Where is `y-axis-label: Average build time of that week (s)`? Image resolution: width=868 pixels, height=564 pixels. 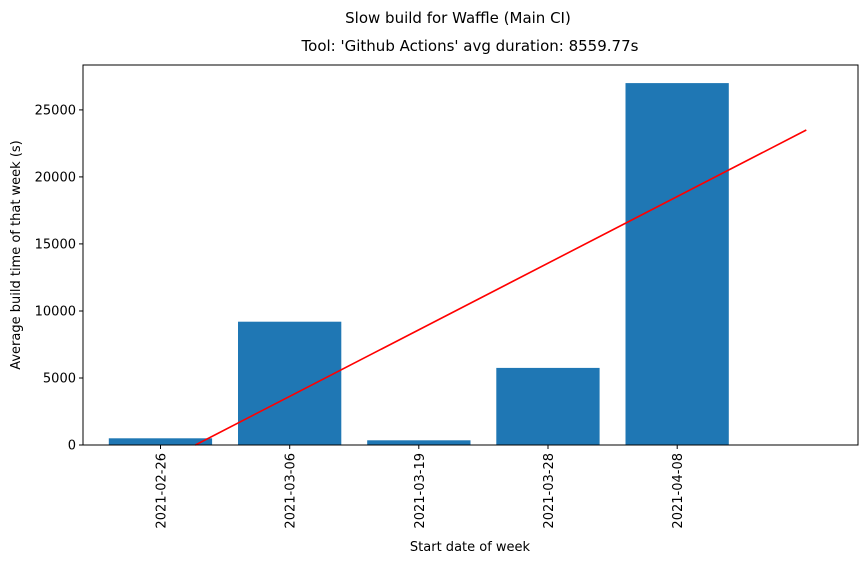
y-axis-label: Average build time of that week (s) is located at coordinates (16, 255).